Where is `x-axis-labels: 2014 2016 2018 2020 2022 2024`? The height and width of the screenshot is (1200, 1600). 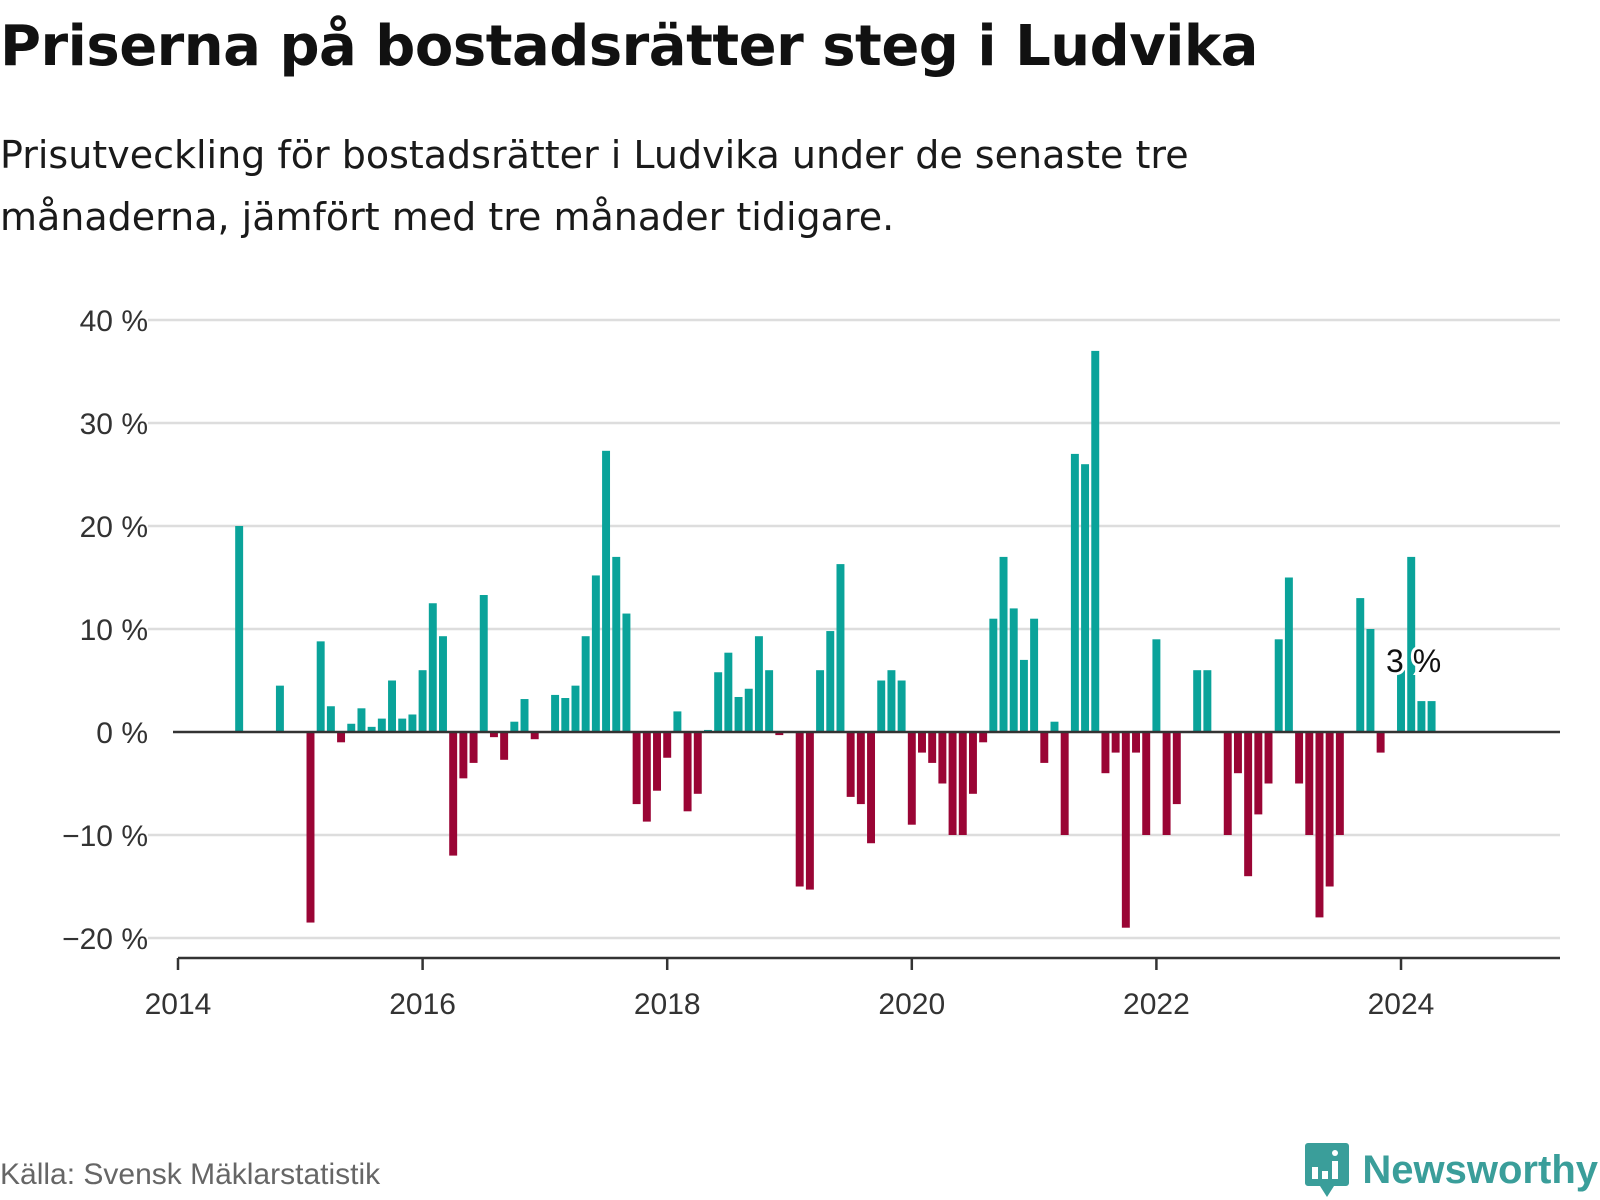
x-axis-labels: 2014 2016 2018 2020 2022 2024 is located at coordinates (790, 1004).